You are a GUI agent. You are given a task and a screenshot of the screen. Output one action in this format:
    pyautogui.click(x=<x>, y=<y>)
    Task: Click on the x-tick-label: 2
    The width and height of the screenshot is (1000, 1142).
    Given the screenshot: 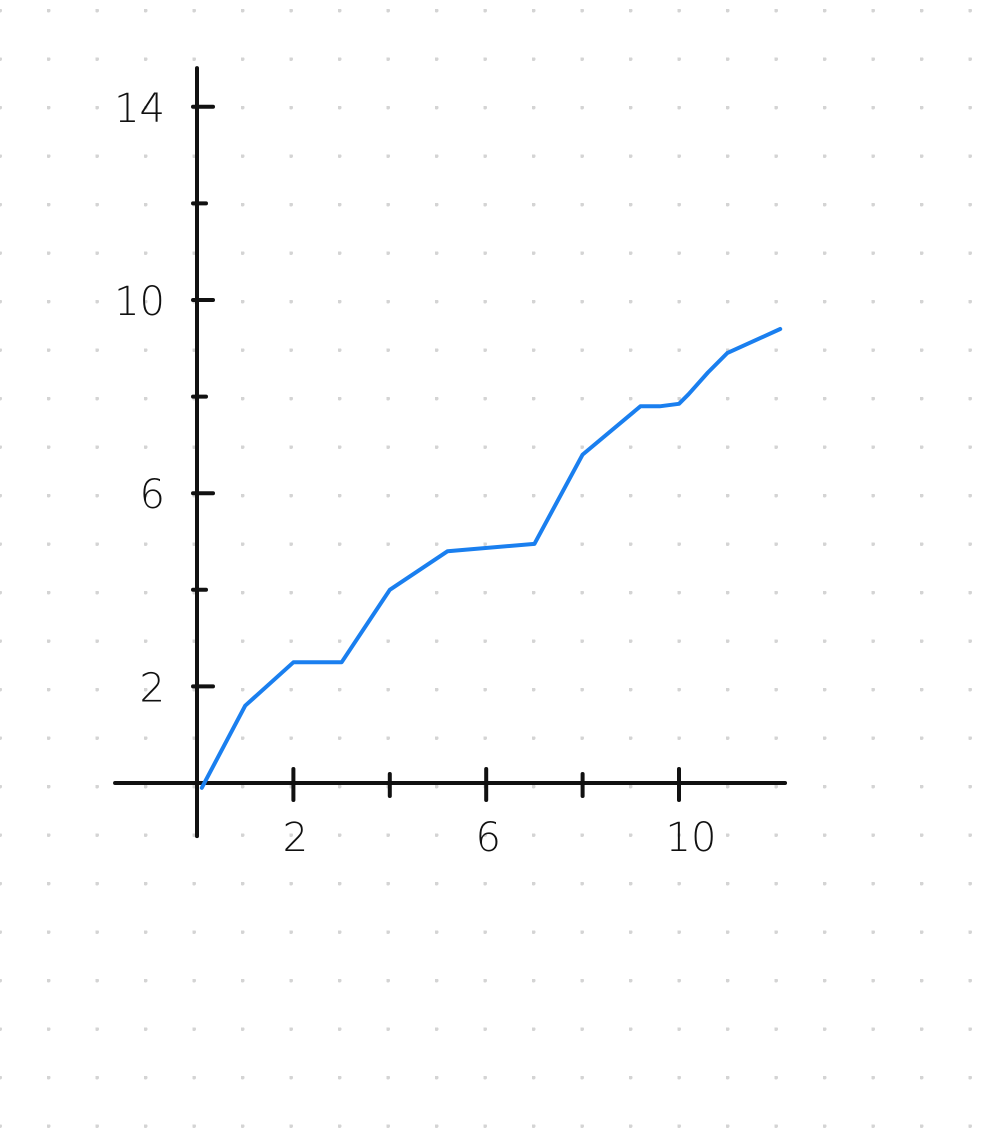 What is the action you would take?
    pyautogui.click(x=295, y=838)
    